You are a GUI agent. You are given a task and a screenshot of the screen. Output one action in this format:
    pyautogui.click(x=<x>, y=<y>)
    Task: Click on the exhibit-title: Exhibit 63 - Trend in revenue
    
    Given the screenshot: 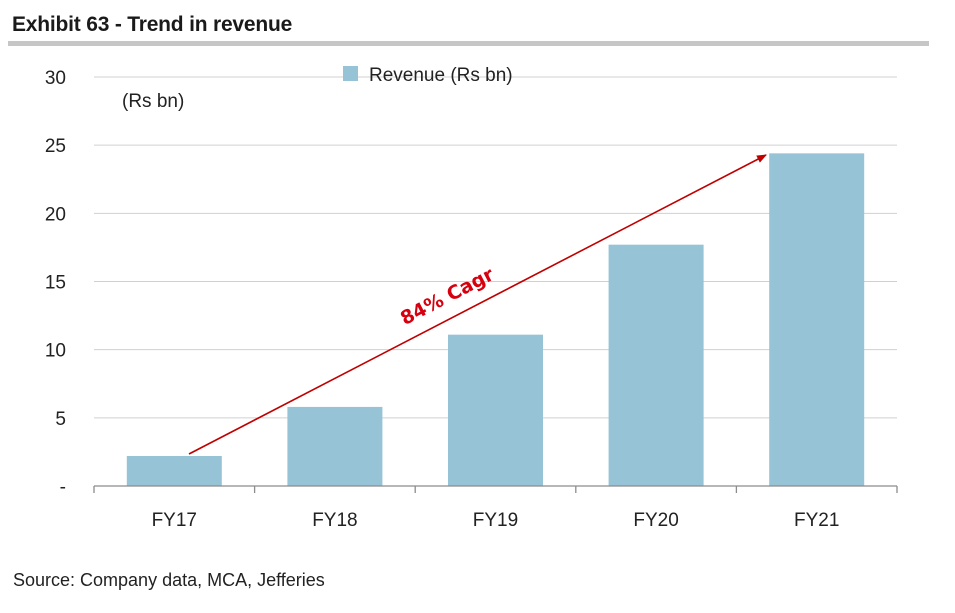 What is the action you would take?
    pyautogui.click(x=152, y=24)
    